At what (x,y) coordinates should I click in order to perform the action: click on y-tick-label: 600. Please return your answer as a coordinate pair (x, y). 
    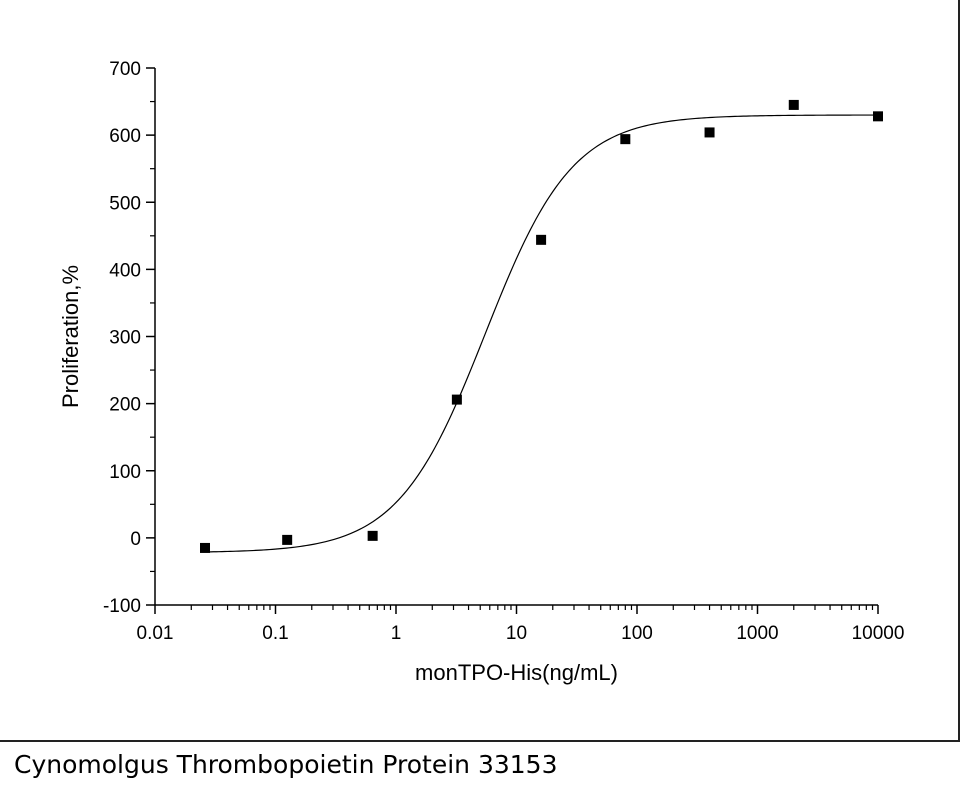
    Looking at the image, I should click on (125, 136).